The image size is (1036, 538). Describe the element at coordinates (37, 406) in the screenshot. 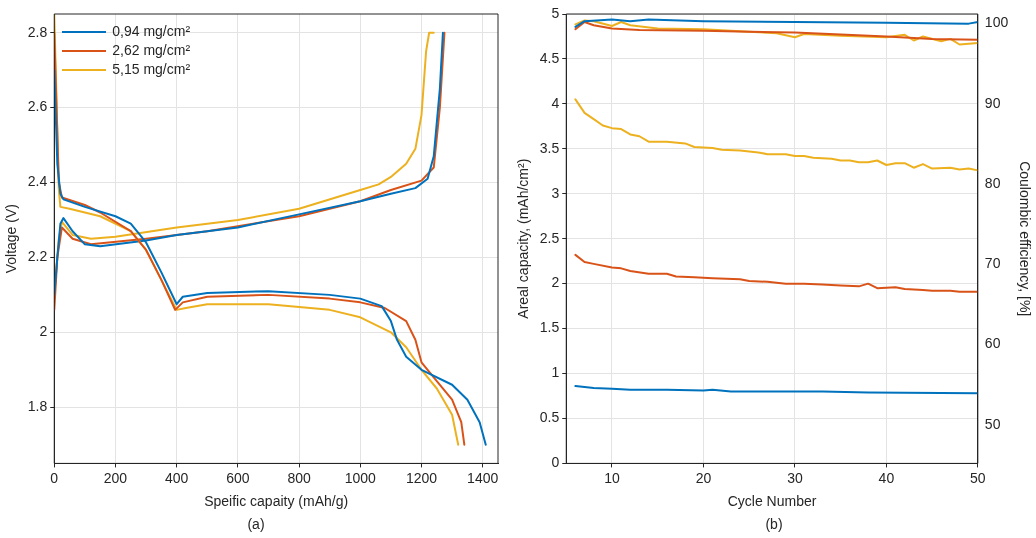

I see `y-tick-label: 1.8` at that location.